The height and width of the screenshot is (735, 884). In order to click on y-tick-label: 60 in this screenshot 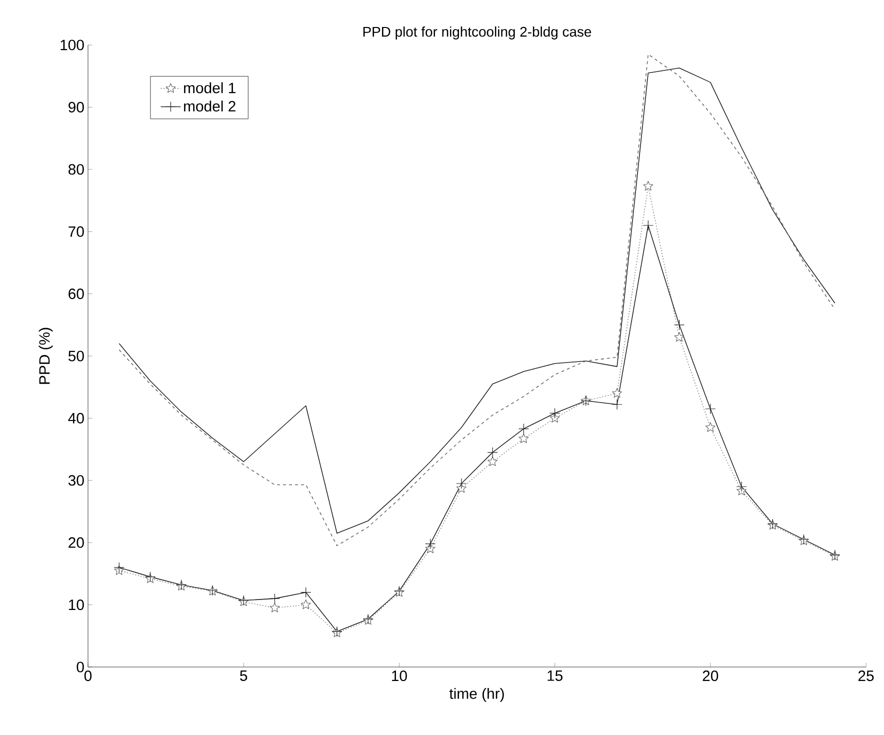, I will do `click(76, 294)`.